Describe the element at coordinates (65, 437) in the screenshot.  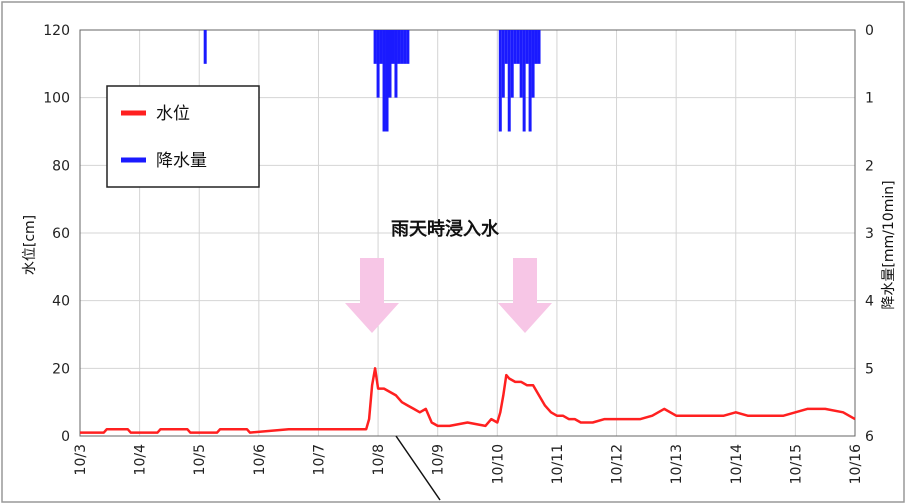
I see `y-tick-label: 0` at that location.